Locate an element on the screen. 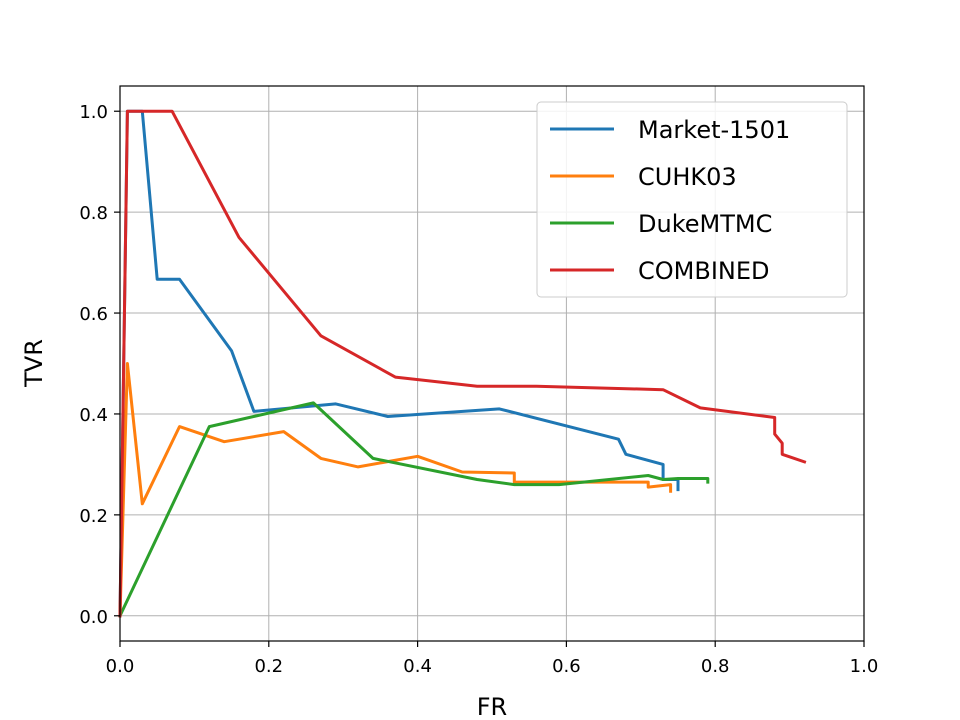 The width and height of the screenshot is (960, 720). x-axis-label: FR is located at coordinates (492, 706).